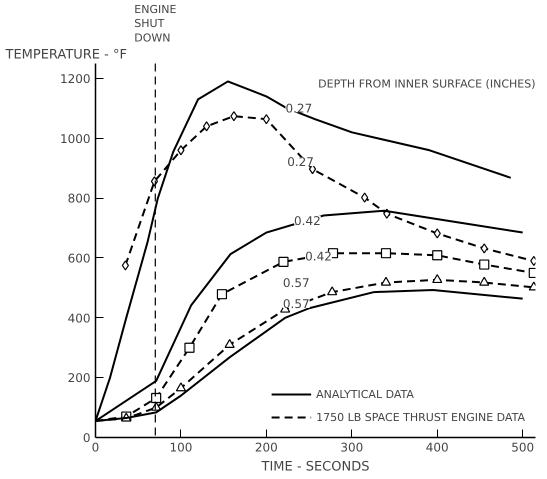 This screenshot has height=479, width=547. Describe the element at coordinates (365, 394) in the screenshot. I see `legend-label: ANALYTICAL DATA` at that location.